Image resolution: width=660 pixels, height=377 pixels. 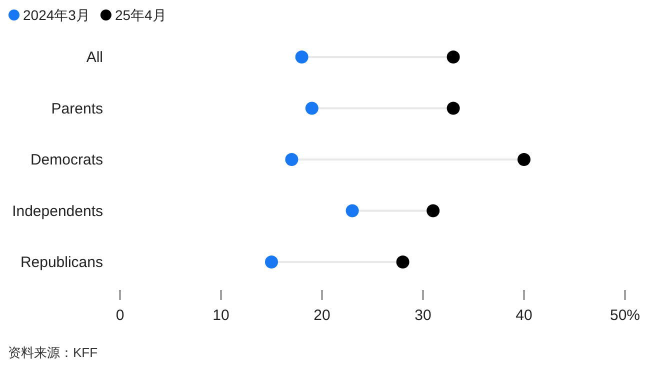 I want to click on y-tick-label: All, so click(x=94, y=57).